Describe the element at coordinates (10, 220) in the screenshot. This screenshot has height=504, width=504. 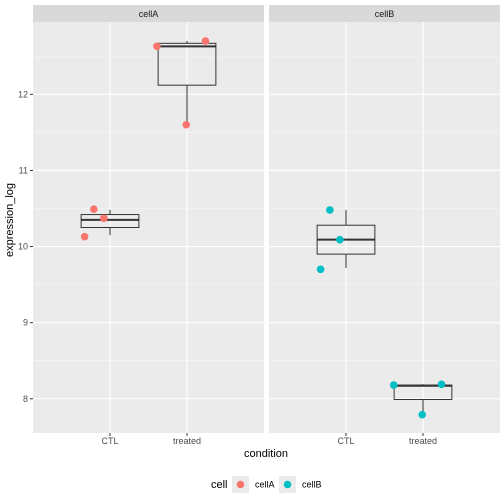
I see `y-axis-title: expression_log` at that location.